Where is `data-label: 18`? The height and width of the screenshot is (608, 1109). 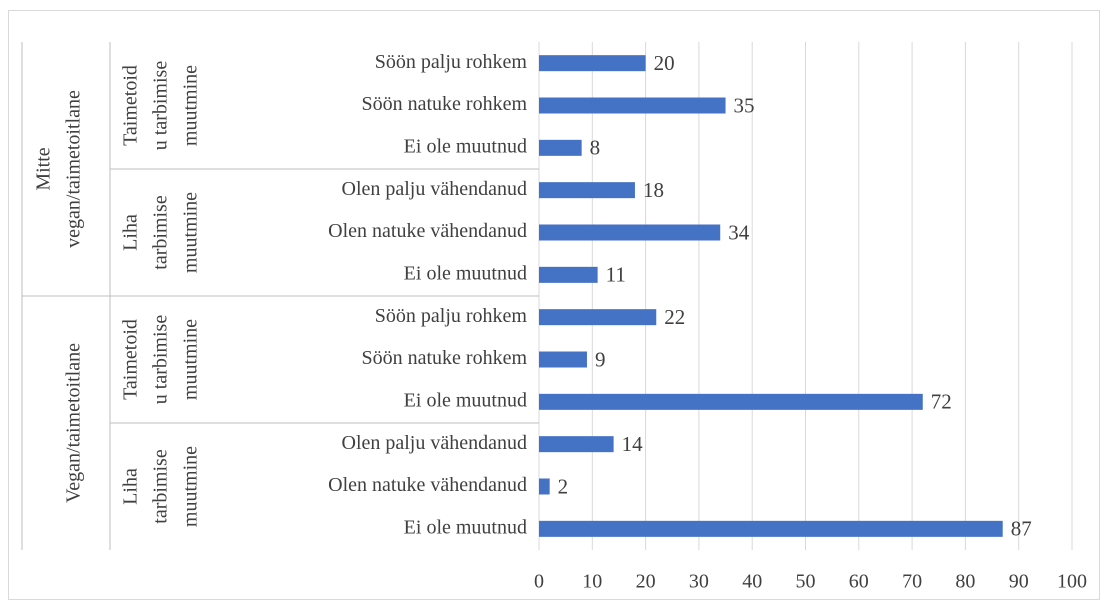 data-label: 18 is located at coordinates (653, 190).